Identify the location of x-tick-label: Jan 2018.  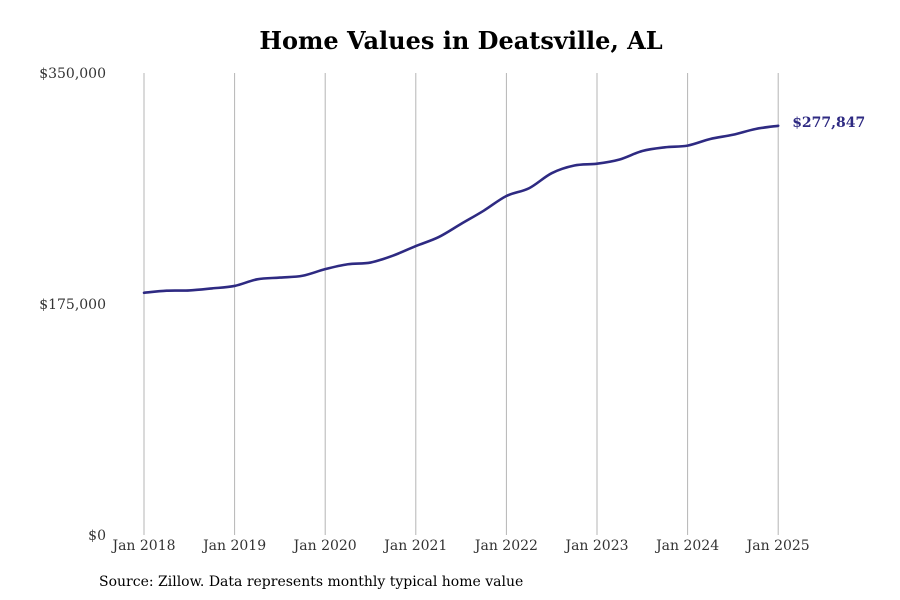
(142, 546).